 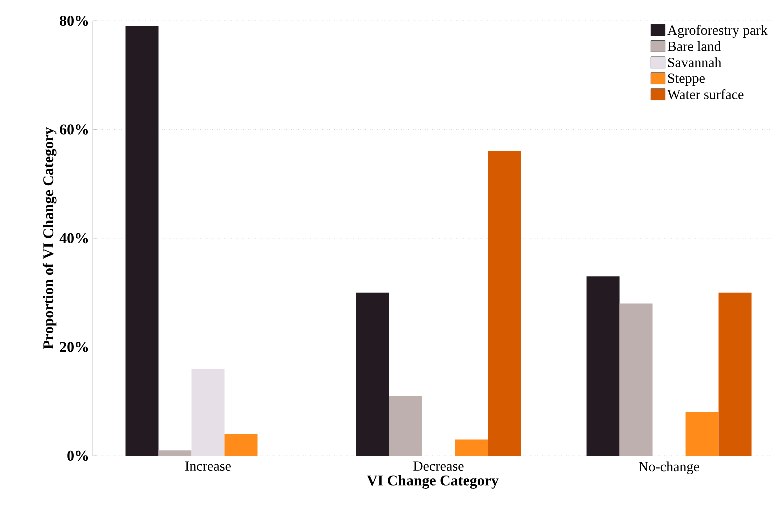 What do you see at coordinates (706, 95) in the screenshot?
I see `legend-label: Water surface` at bounding box center [706, 95].